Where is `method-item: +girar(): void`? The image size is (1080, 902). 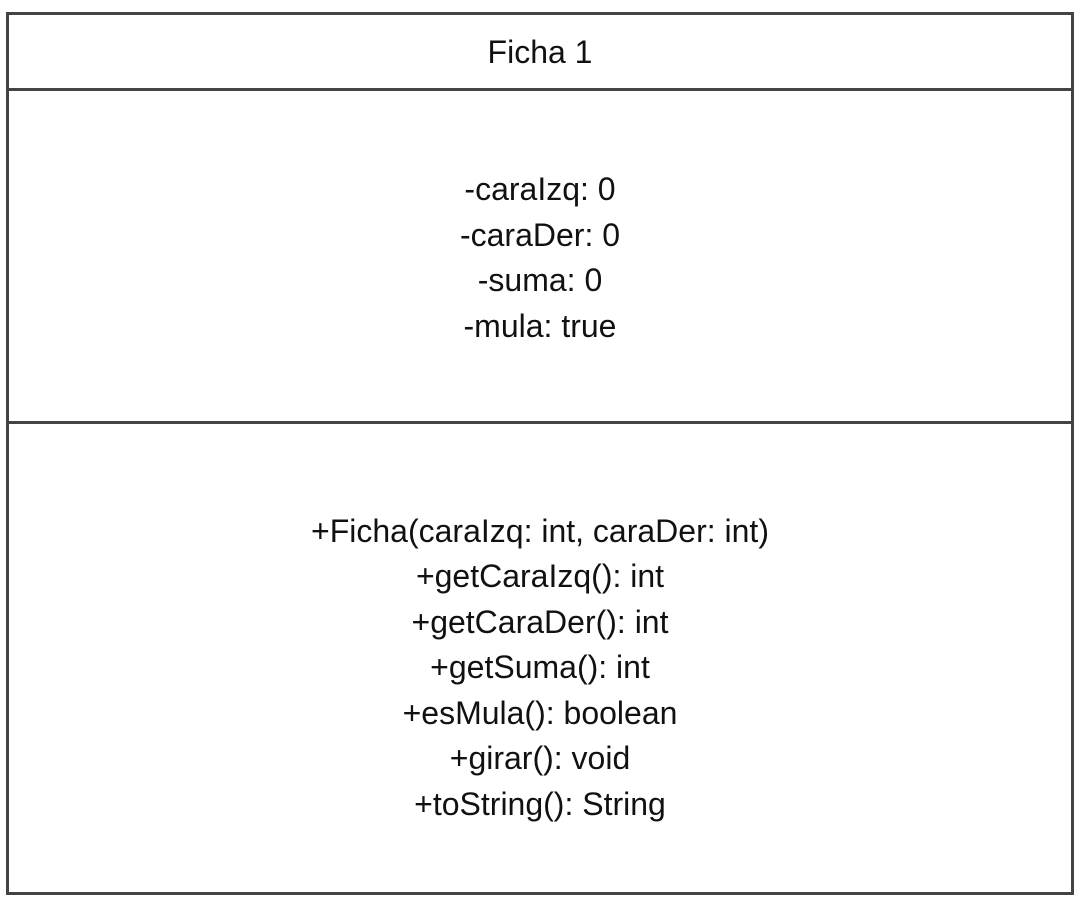
method-item: +girar(): void is located at coordinates (540, 758).